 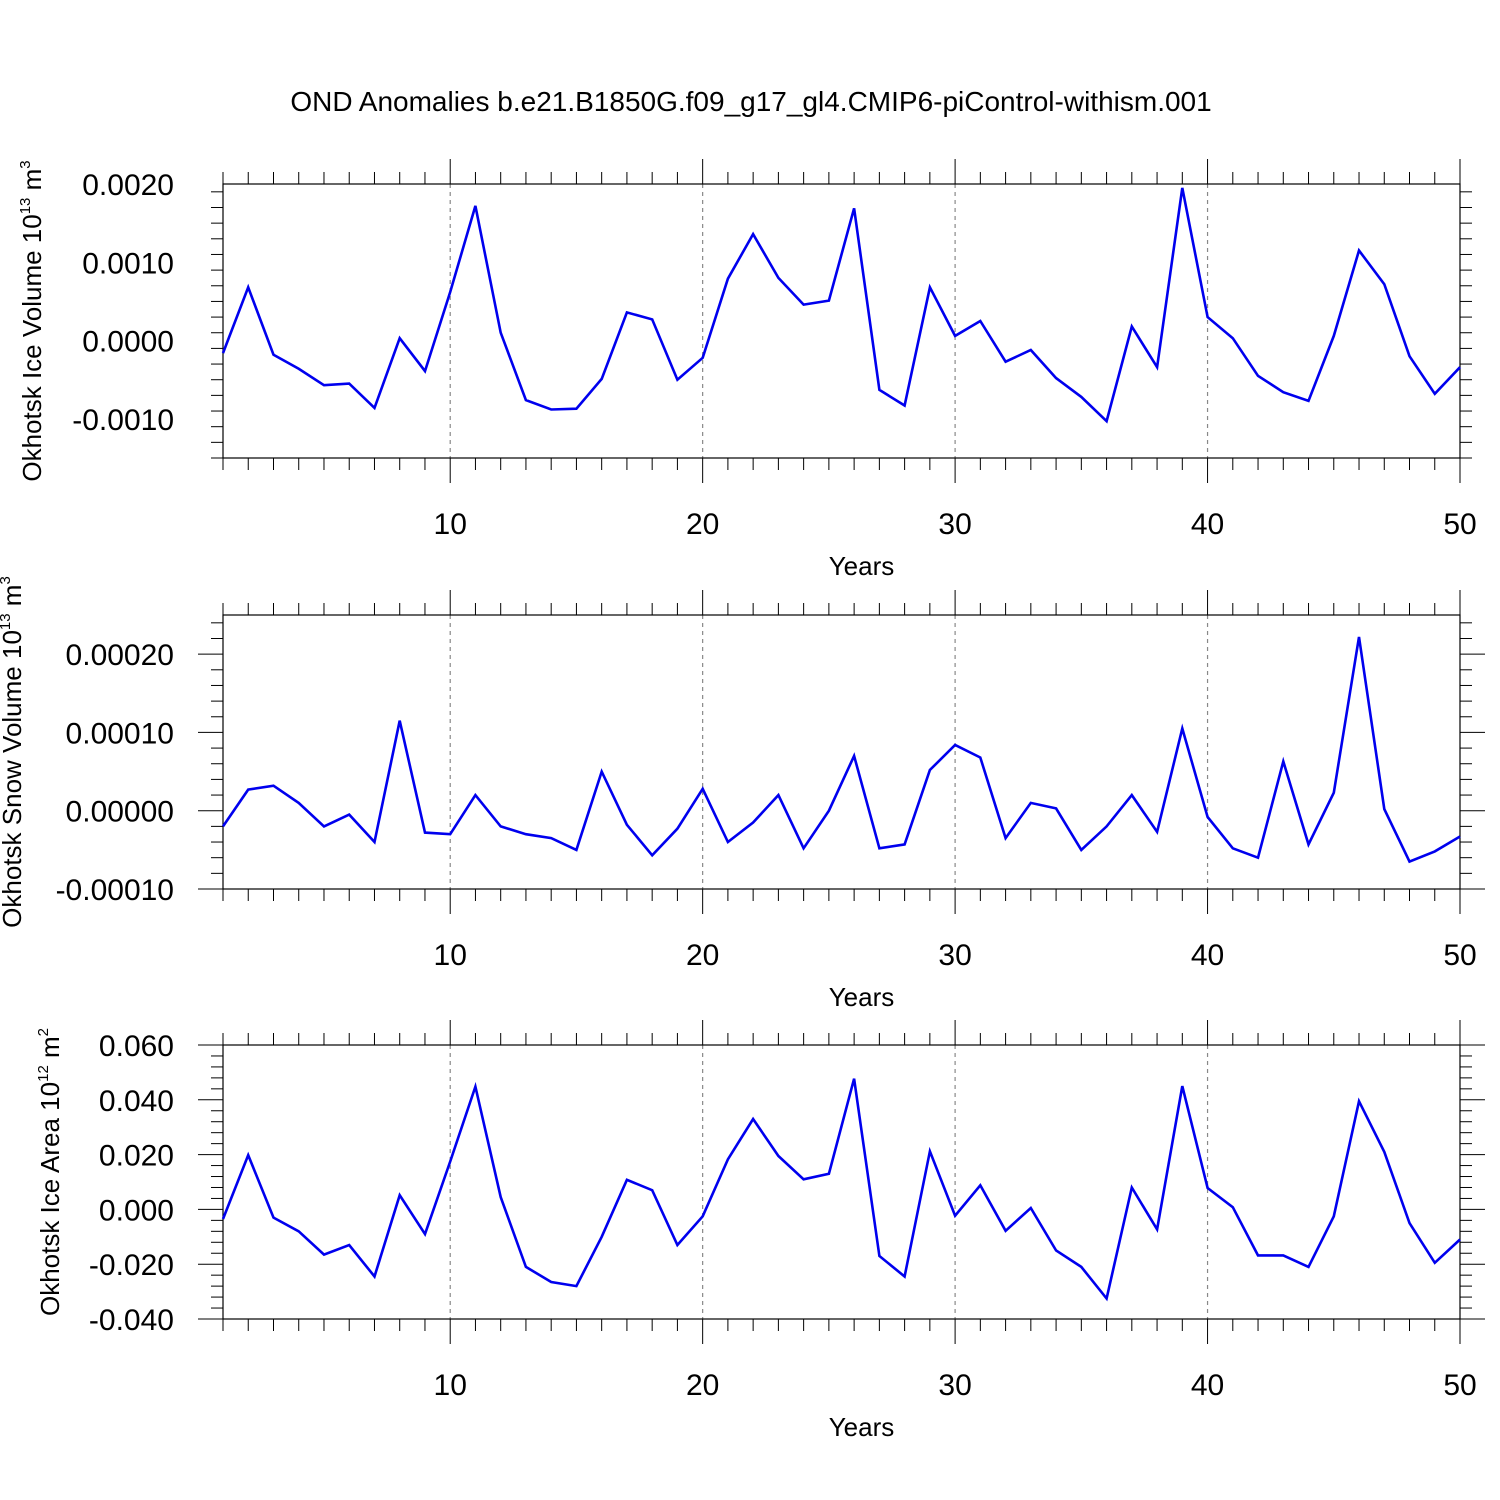 I want to click on y-axis-title-unit-exponent: 2, so click(x=43, y=1032).